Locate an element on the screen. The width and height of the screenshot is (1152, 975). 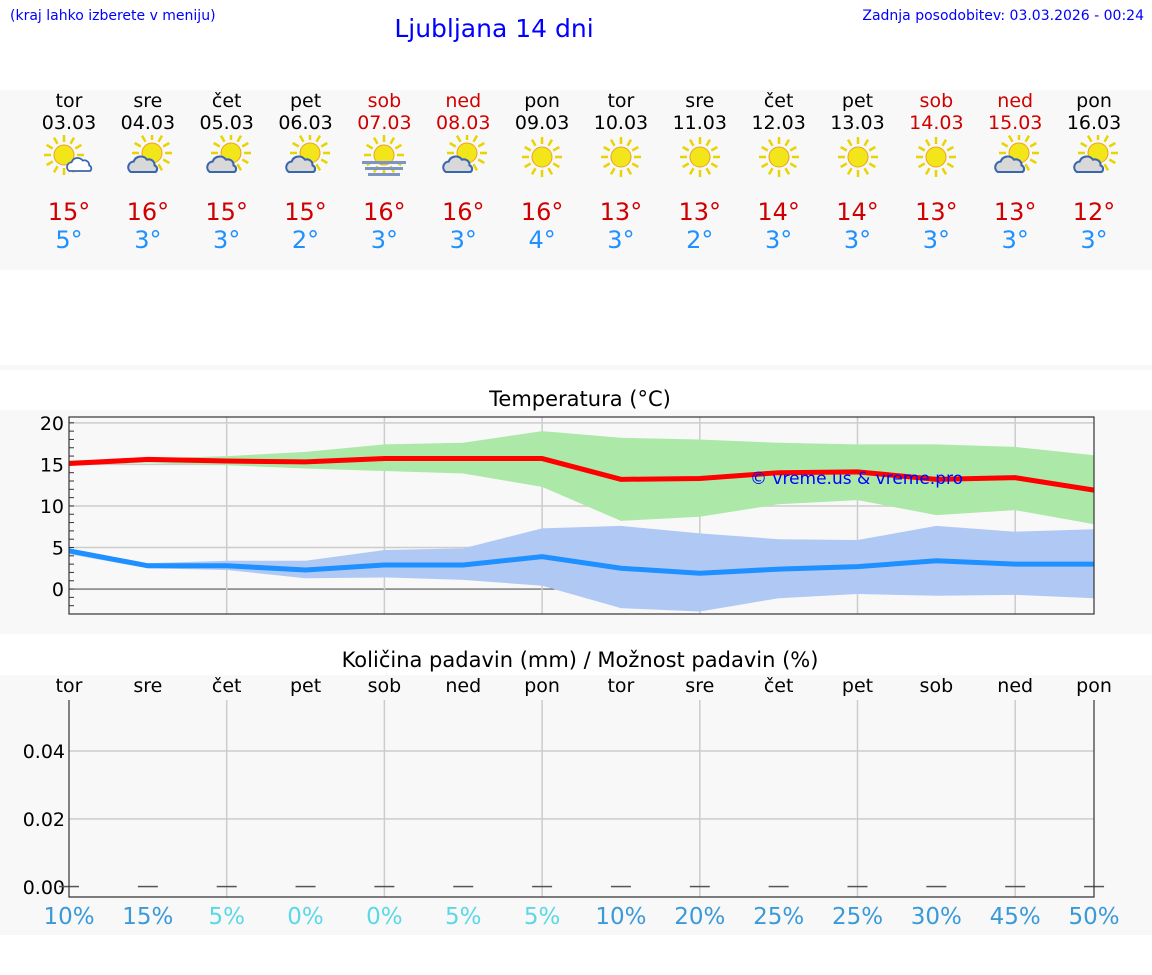
low-temp: 5° is located at coordinates (69, 240).